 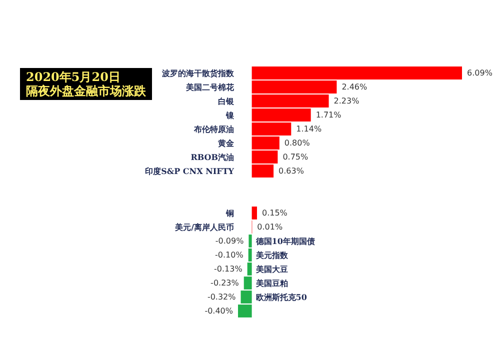 I want to click on y-tick-label: 波罗的海干散货指数, so click(x=198, y=73).